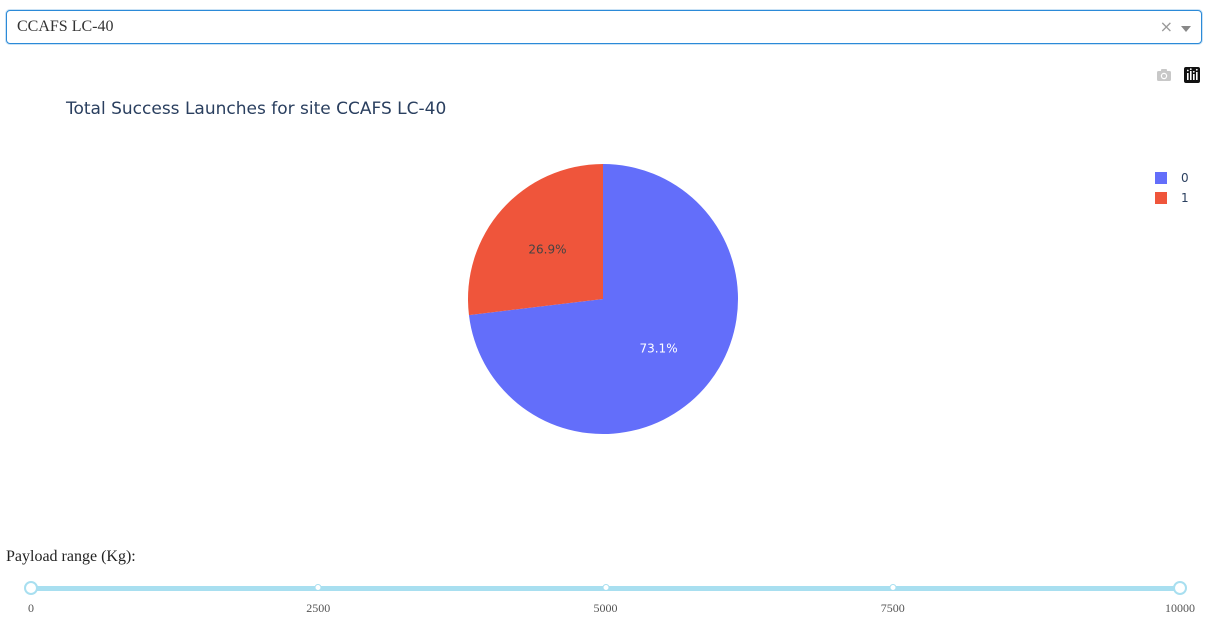  Describe the element at coordinates (547, 250) in the screenshot. I see `slice-label-1: 26.9%` at that location.